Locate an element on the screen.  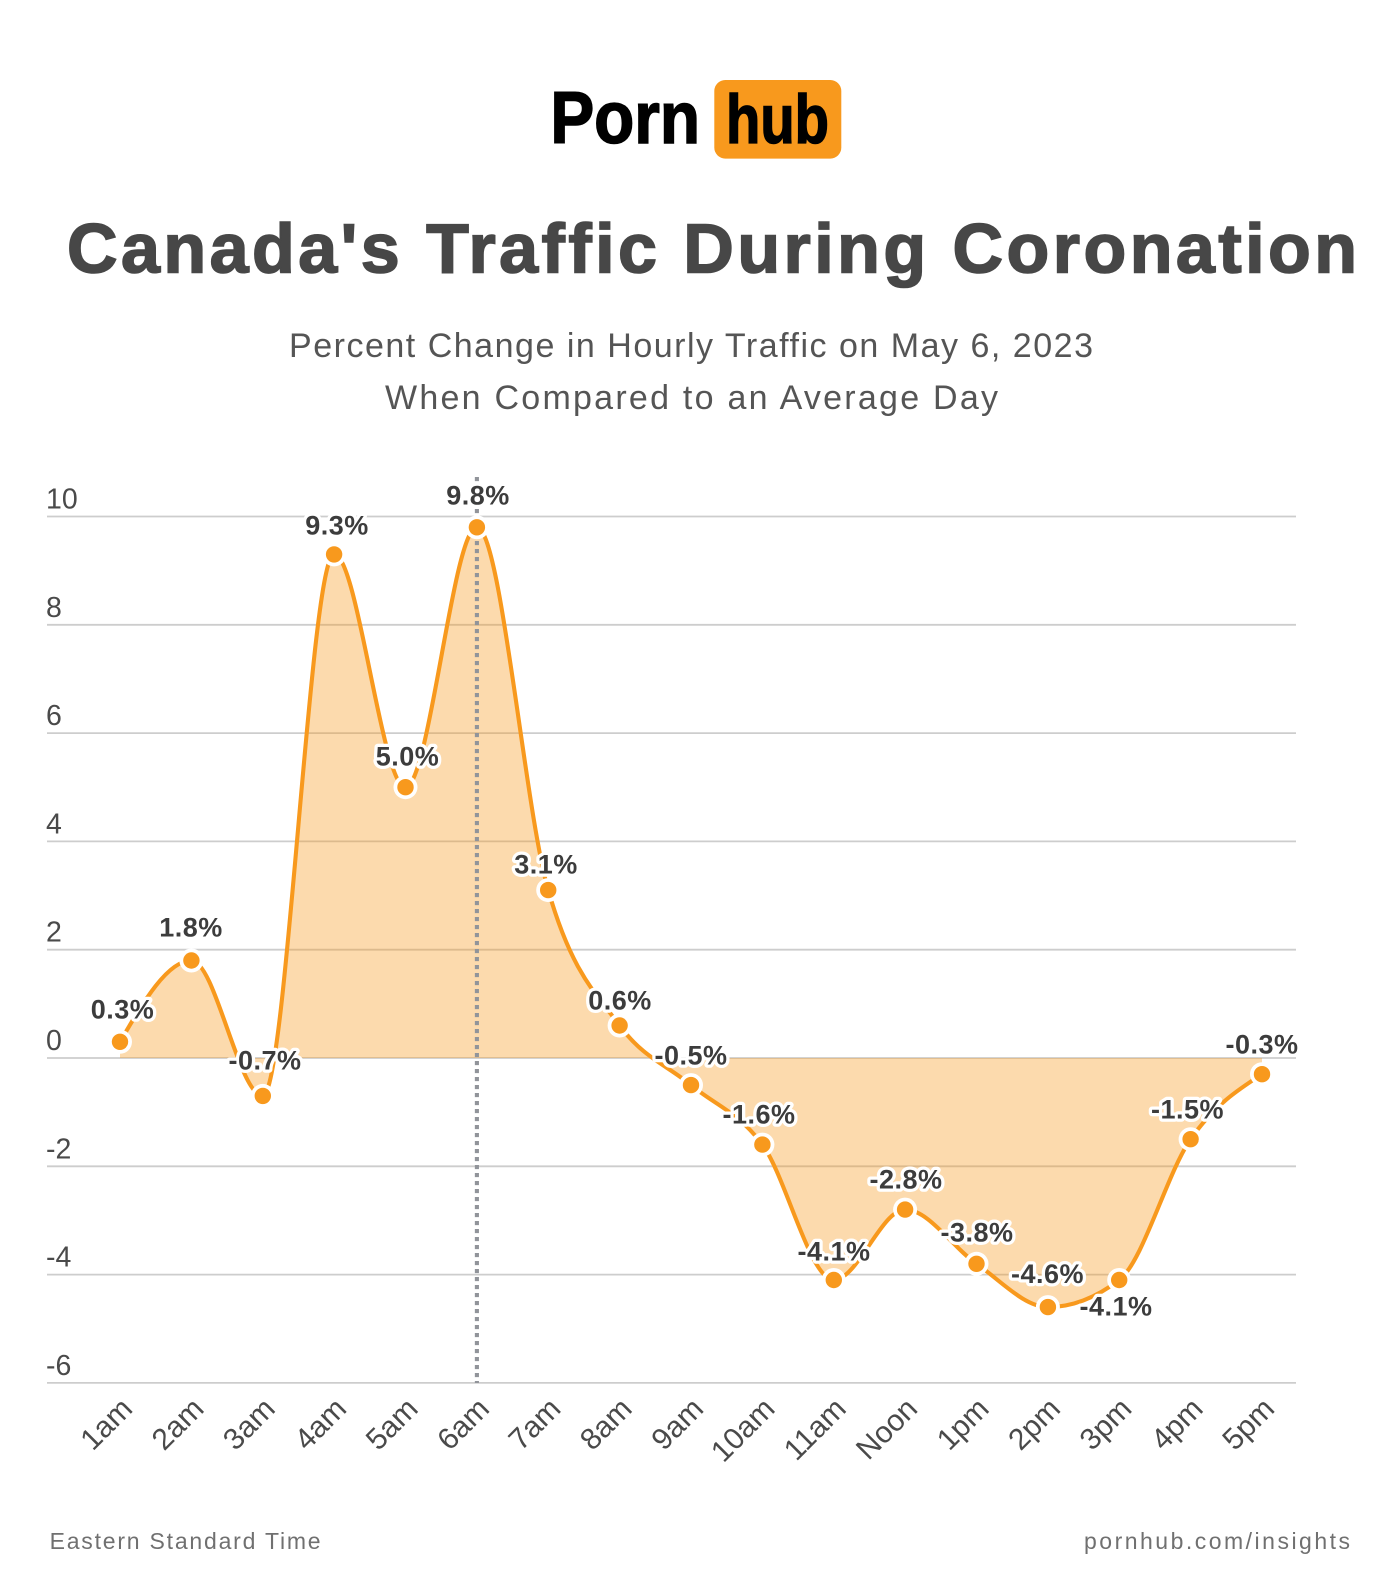
svg-text: -4 is located at coordinates (58, 1258).